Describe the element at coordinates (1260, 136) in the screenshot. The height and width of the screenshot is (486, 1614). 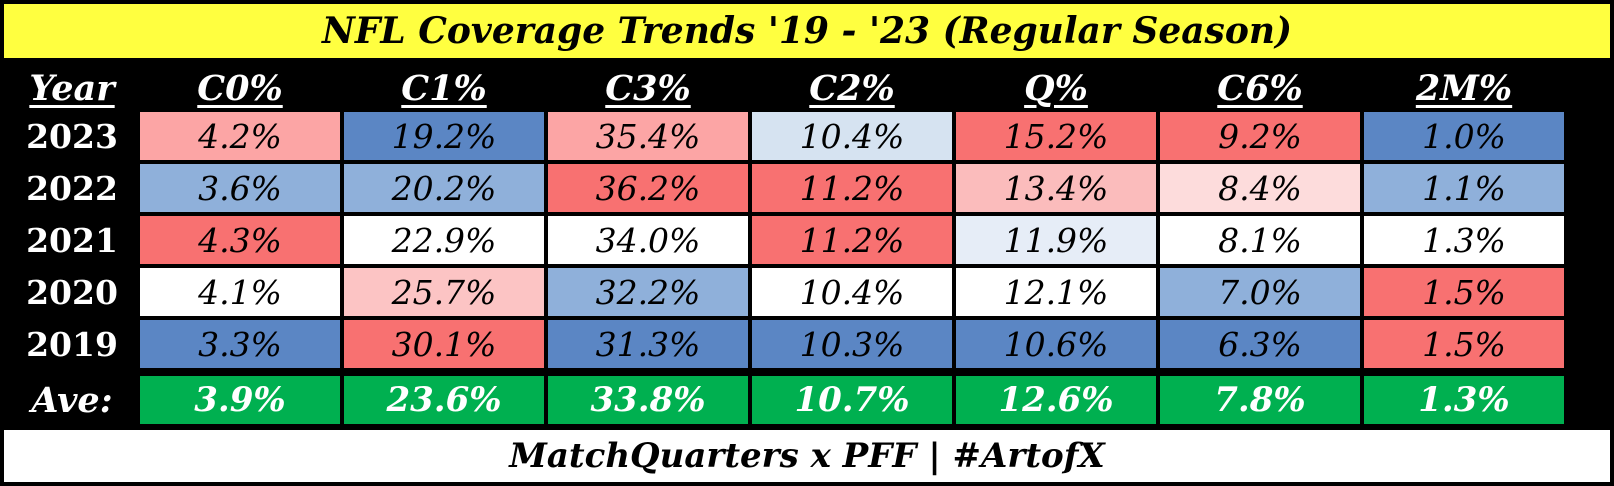
I see `table-cell: 9.2%` at that location.